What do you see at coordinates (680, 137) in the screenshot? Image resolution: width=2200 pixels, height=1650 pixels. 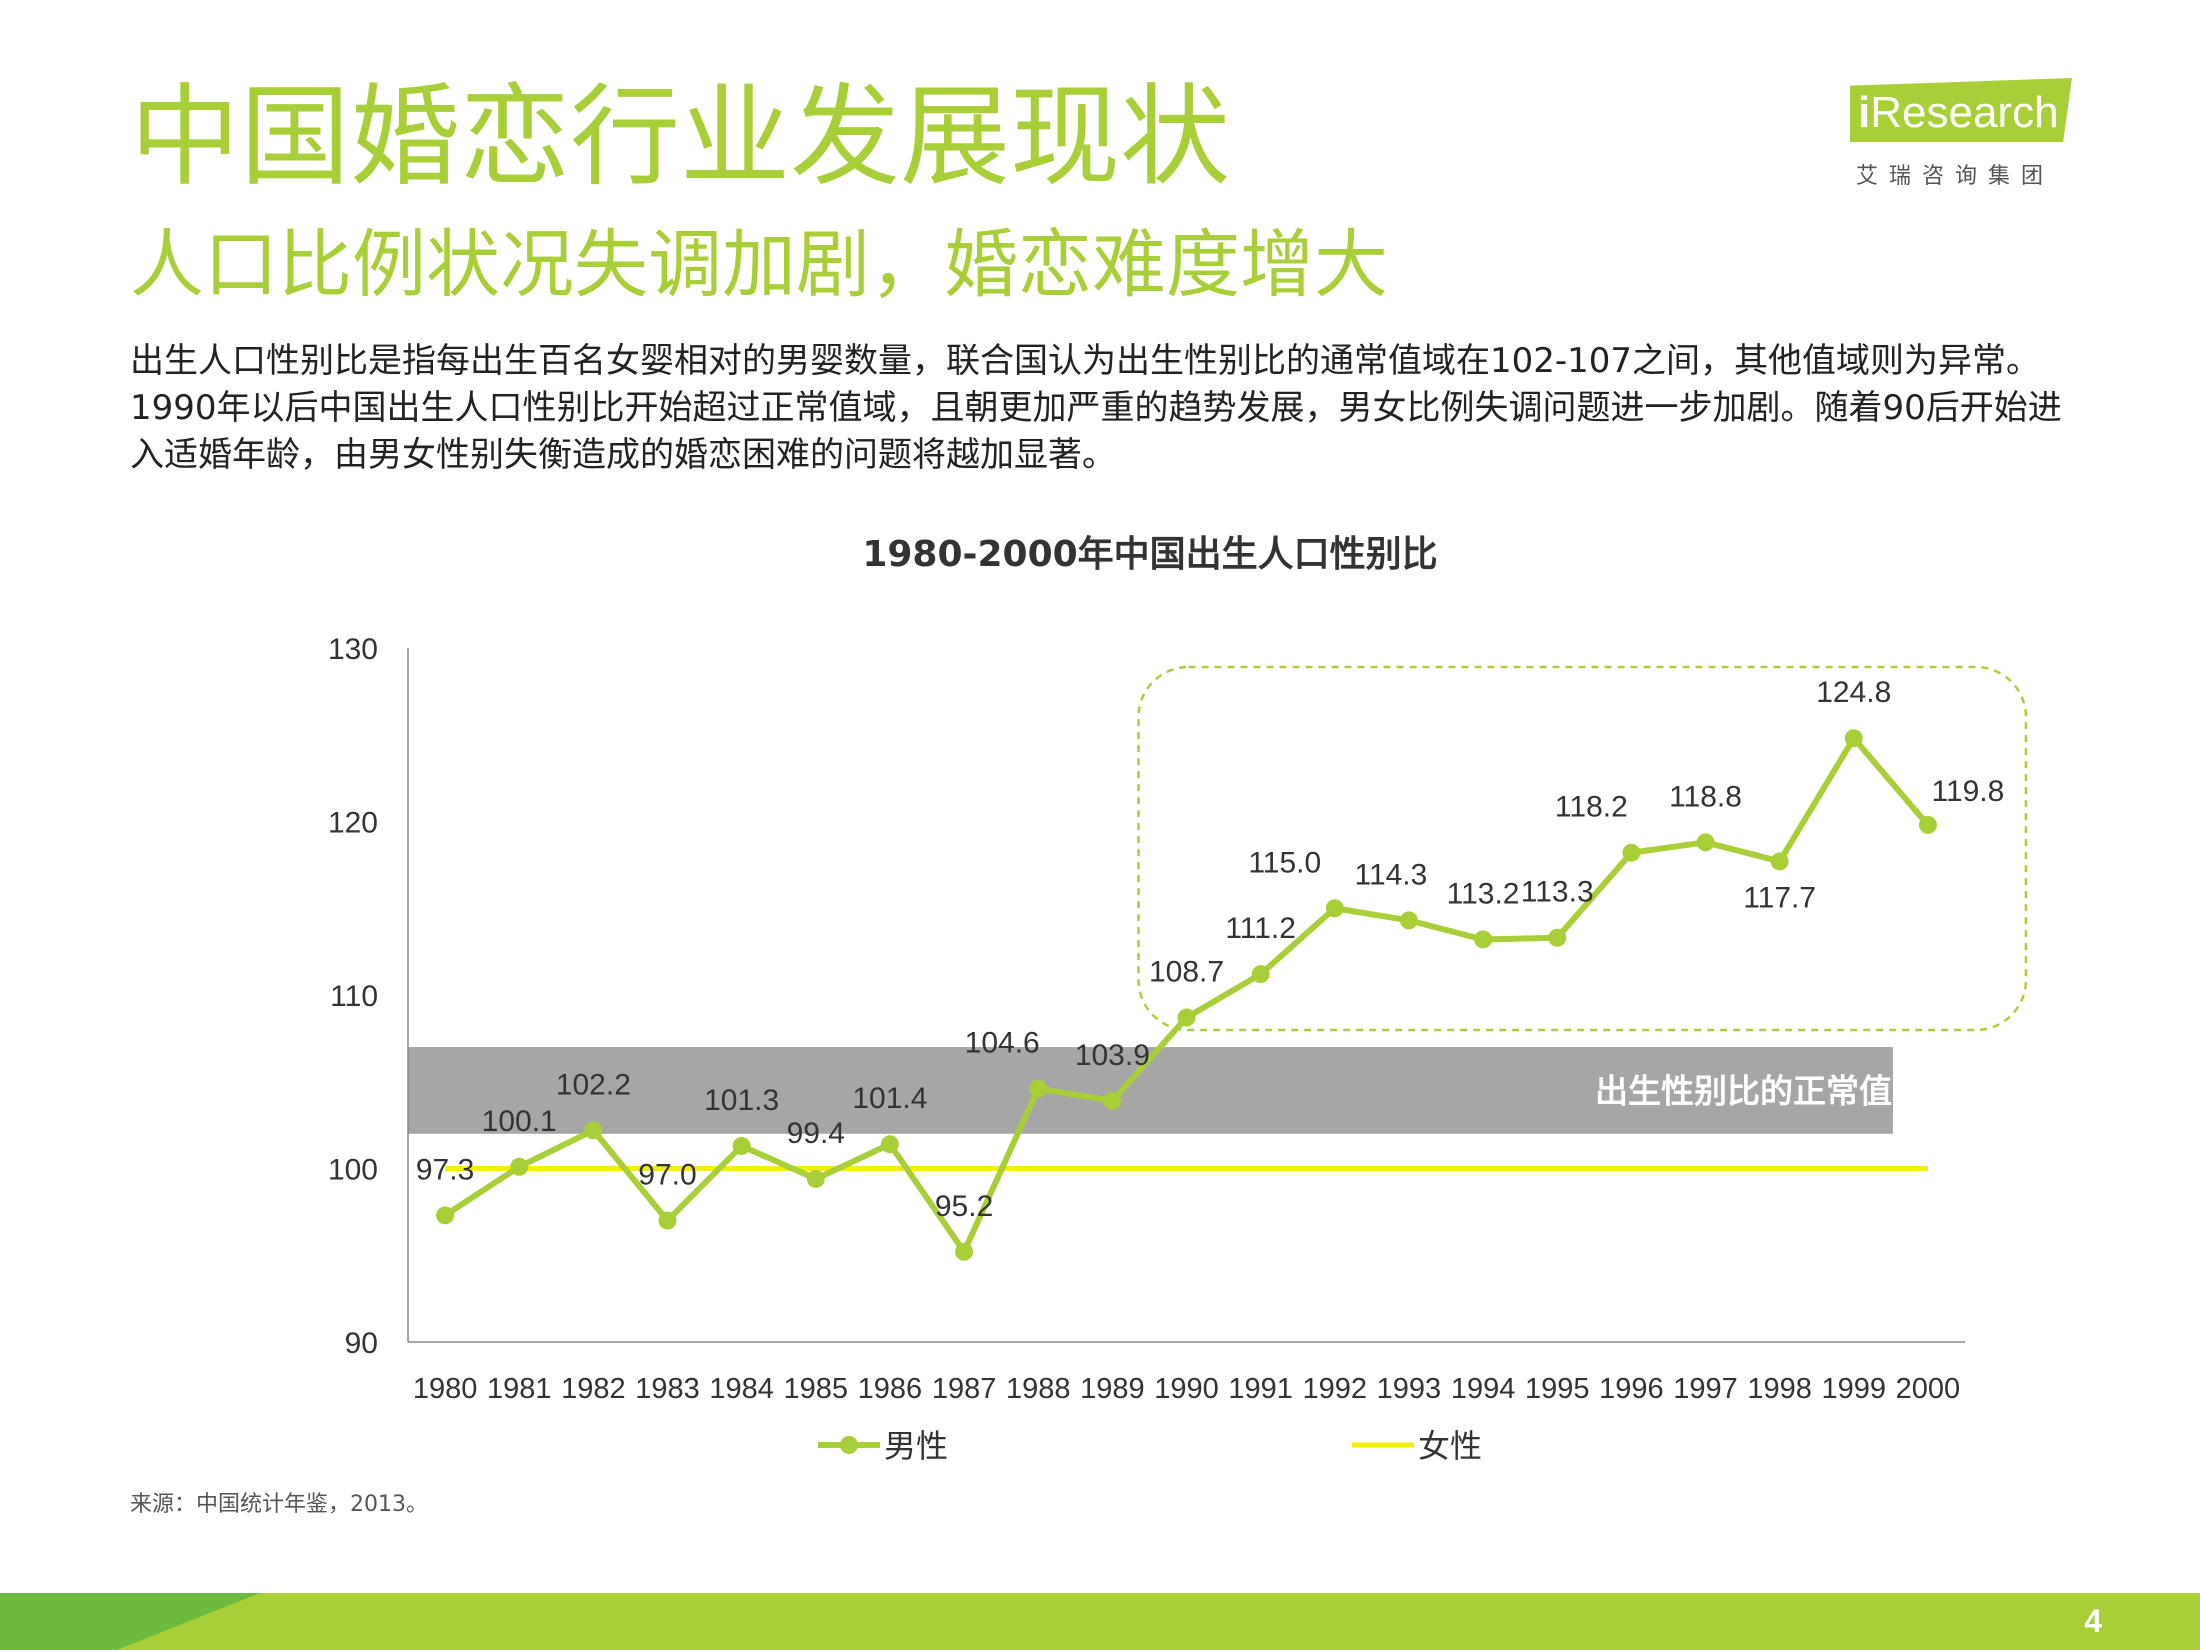 I see `page-title: 中国婚恋行业发展现状` at bounding box center [680, 137].